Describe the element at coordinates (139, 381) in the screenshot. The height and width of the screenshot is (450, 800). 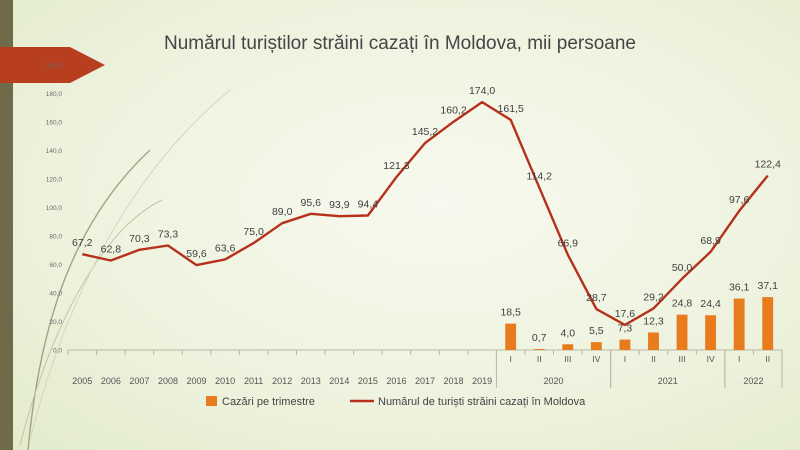
I see `x-category-label: 2007` at that location.